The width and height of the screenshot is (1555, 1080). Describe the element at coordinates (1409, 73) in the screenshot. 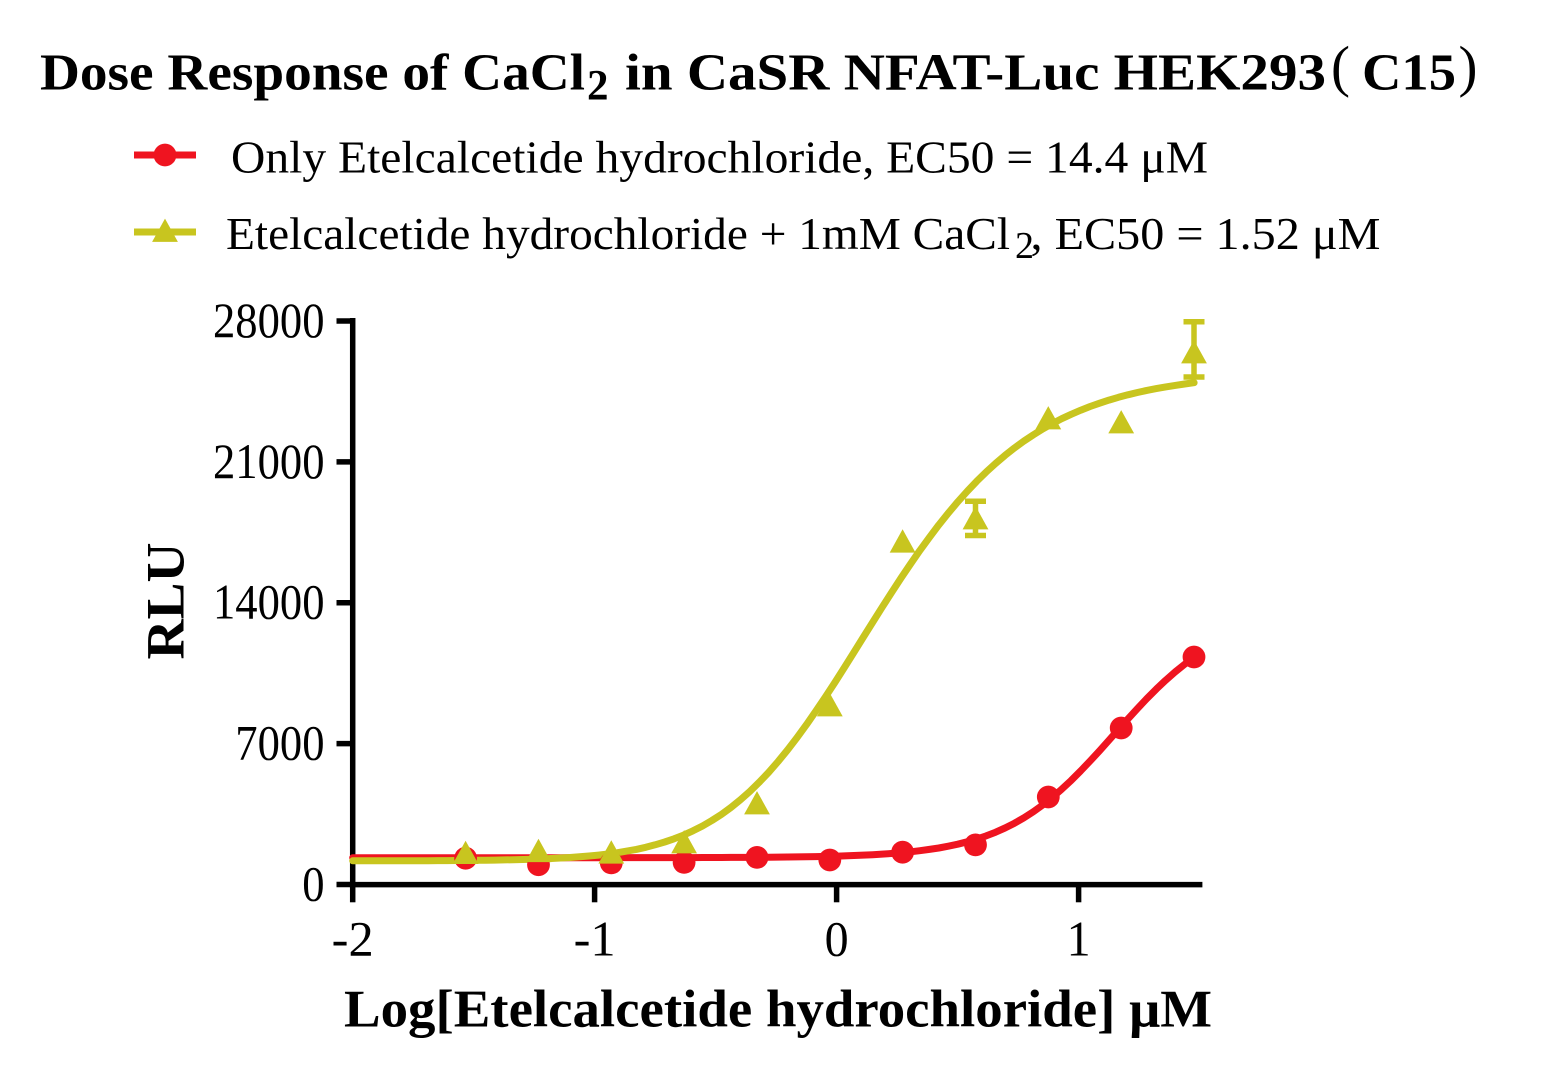

I see `svg-text: C15` at that location.